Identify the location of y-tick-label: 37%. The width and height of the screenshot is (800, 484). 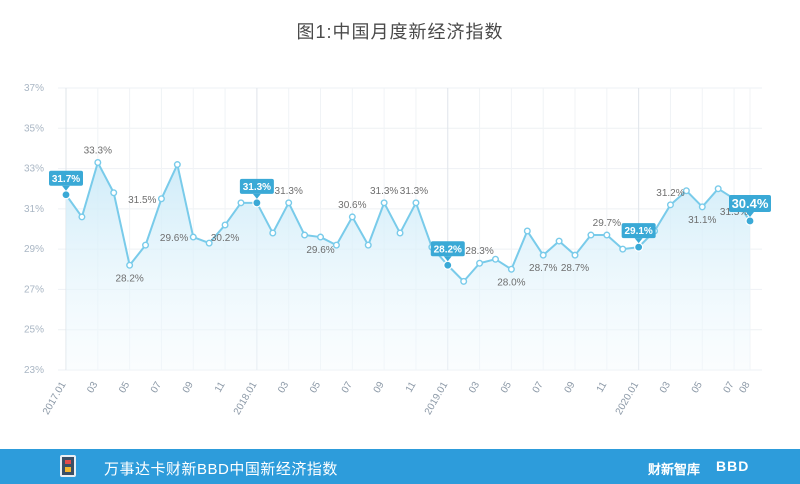
(34, 88).